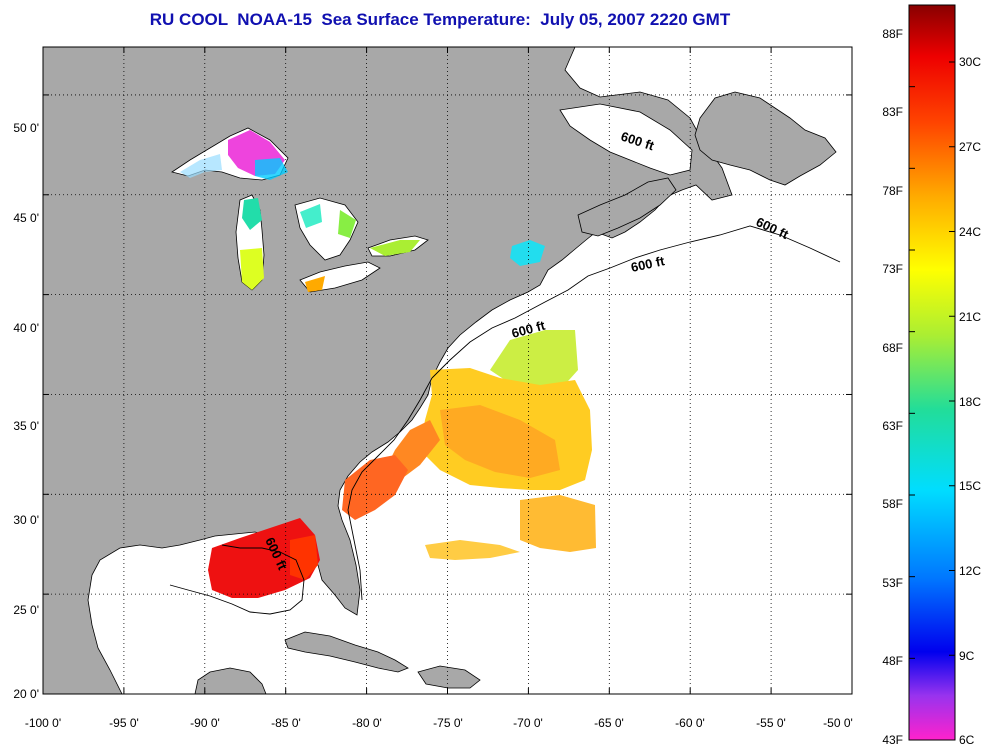 The width and height of the screenshot is (984, 754). Describe the element at coordinates (967, 740) in the screenshot. I see `colorbar-c-label: 6C` at that location.